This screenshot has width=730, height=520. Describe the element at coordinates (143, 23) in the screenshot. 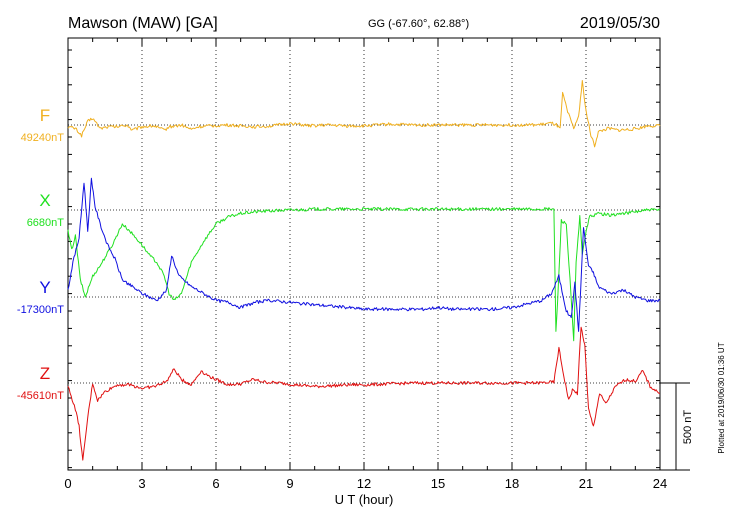

I see `station-title: Mawson (MAW) [GA]` at that location.